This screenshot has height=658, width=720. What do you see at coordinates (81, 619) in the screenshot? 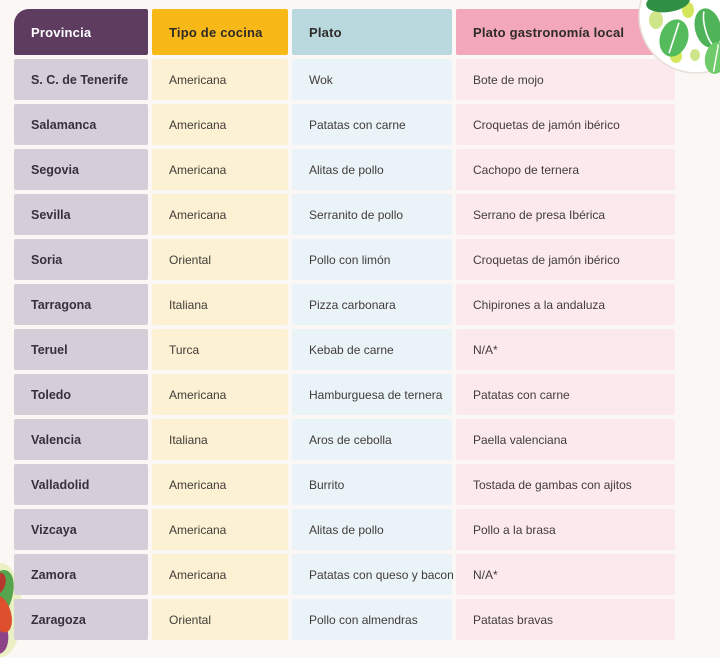
I see `cell-provincia: Zaragoza` at bounding box center [81, 619].